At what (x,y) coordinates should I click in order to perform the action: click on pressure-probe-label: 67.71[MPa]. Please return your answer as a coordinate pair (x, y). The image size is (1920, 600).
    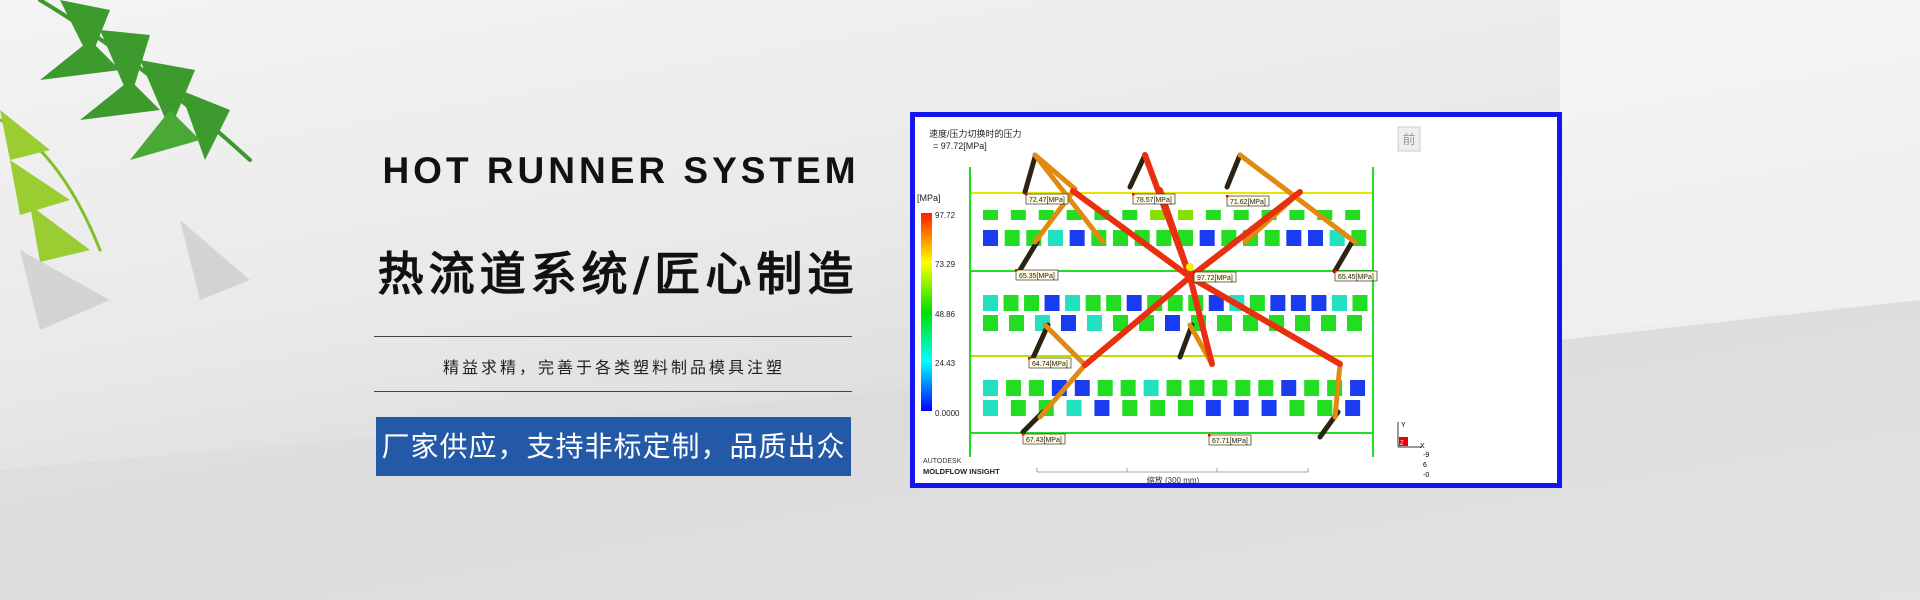
    Looking at the image, I should click on (1230, 440).